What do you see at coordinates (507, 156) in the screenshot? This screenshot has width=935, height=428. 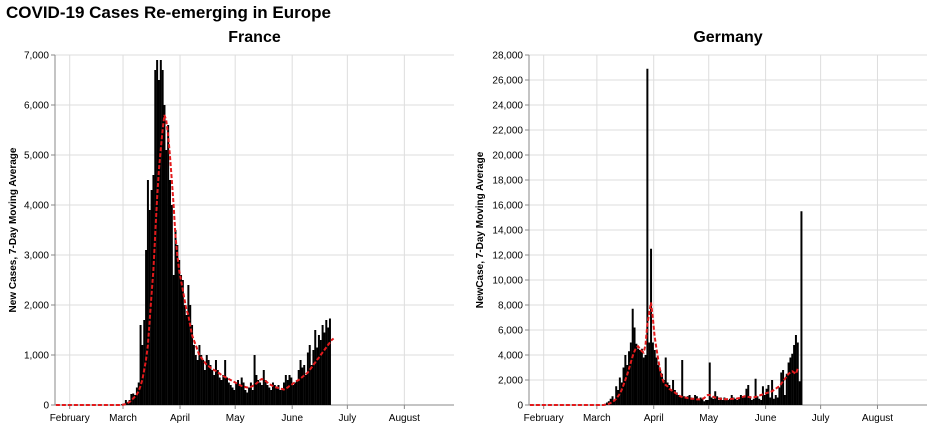 I see `germany-ytick-label: 20,000` at bounding box center [507, 156].